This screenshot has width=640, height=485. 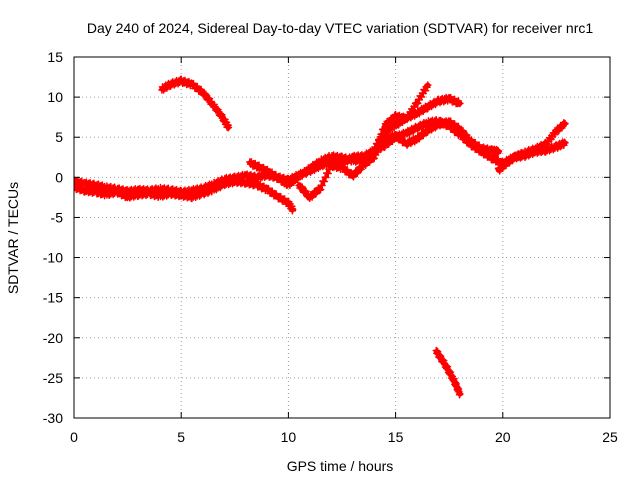 What do you see at coordinates (59, 137) in the screenshot?
I see `y-tick-label: 5` at bounding box center [59, 137].